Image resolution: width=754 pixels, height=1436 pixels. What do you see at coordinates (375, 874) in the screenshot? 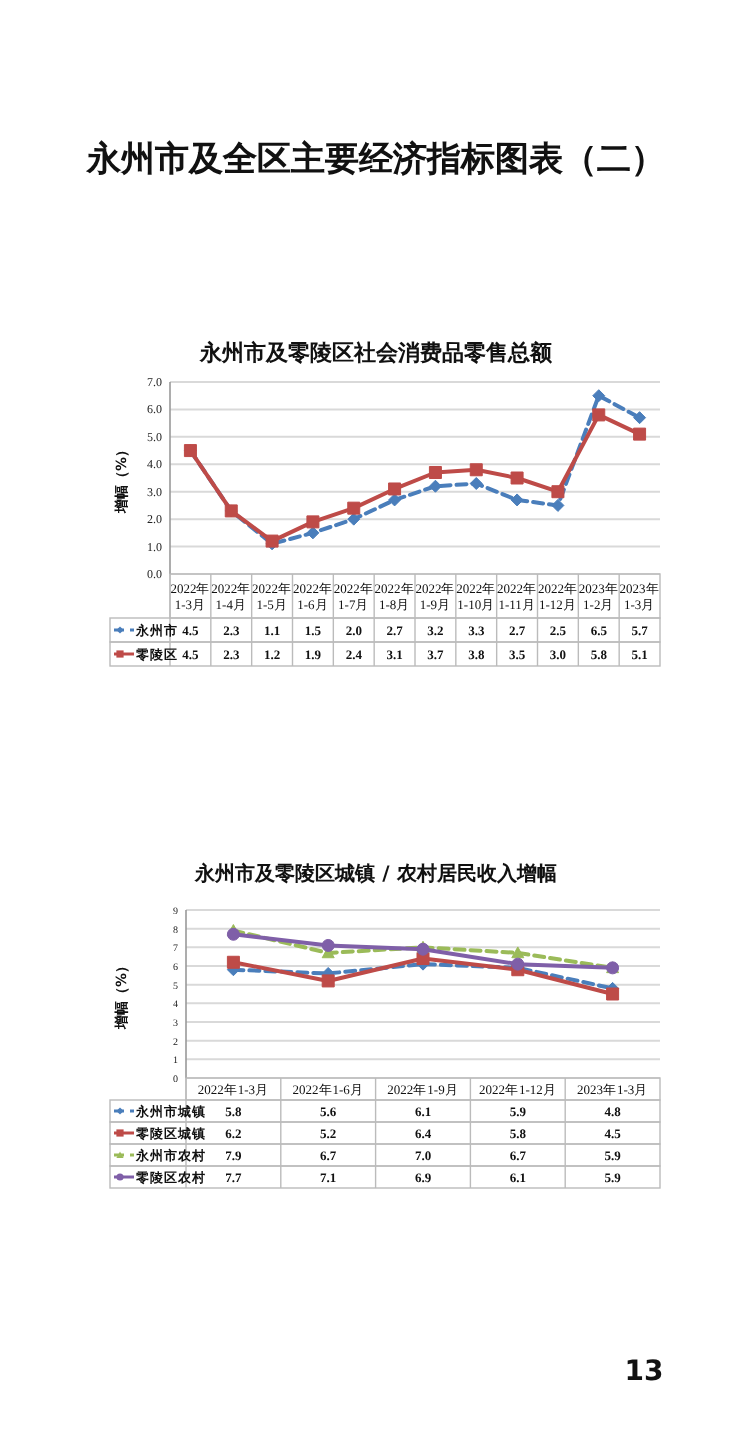
I see `chart-title: 永州市及零陵区城镇 / 农村居民收入增幅` at bounding box center [375, 874].